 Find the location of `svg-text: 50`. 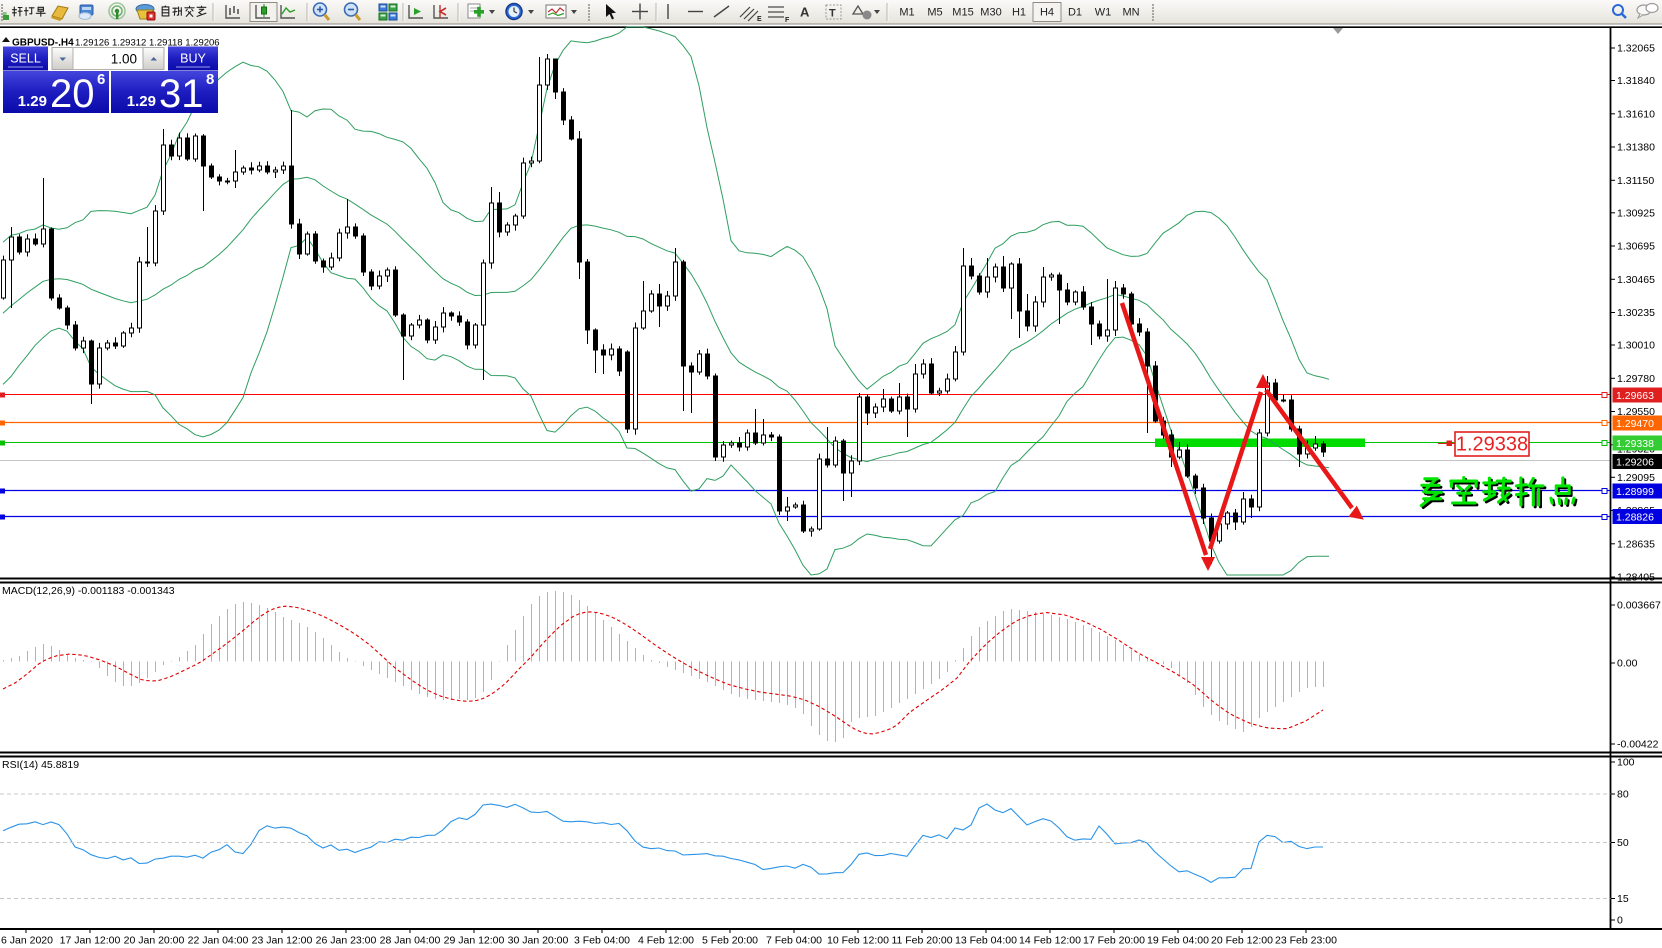

svg-text: 50 is located at coordinates (1623, 843).